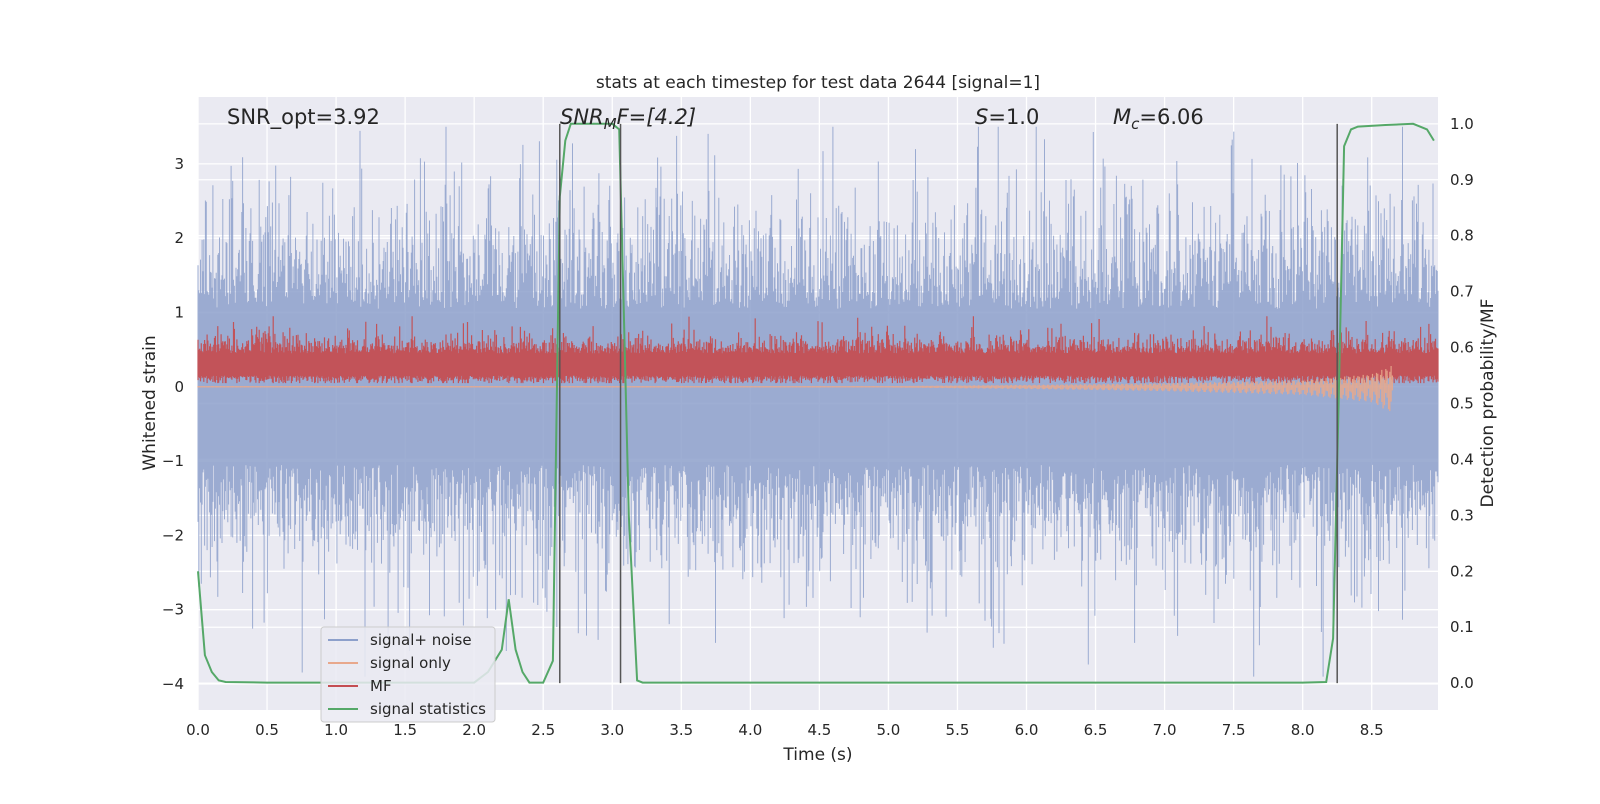 The height and width of the screenshot is (804, 1600). Describe the element at coordinates (173, 461) in the screenshot. I see `y-tick-label: −1` at that location.